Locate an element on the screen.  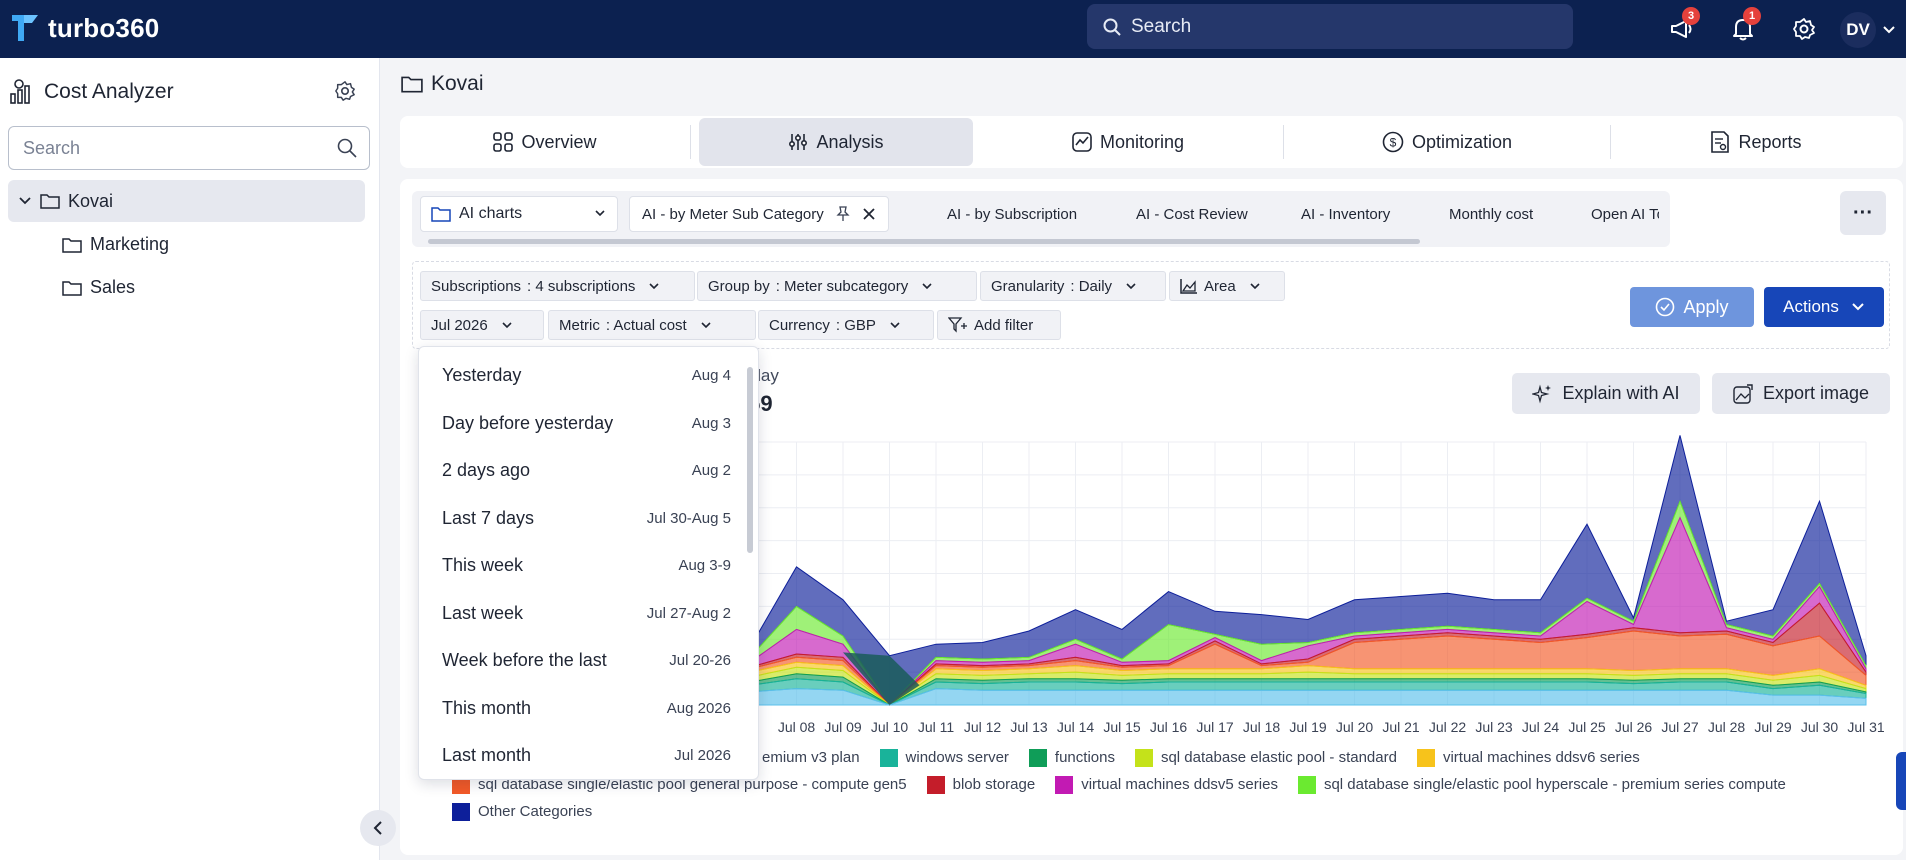
chart-type-select: Area is located at coordinates (1227, 286).